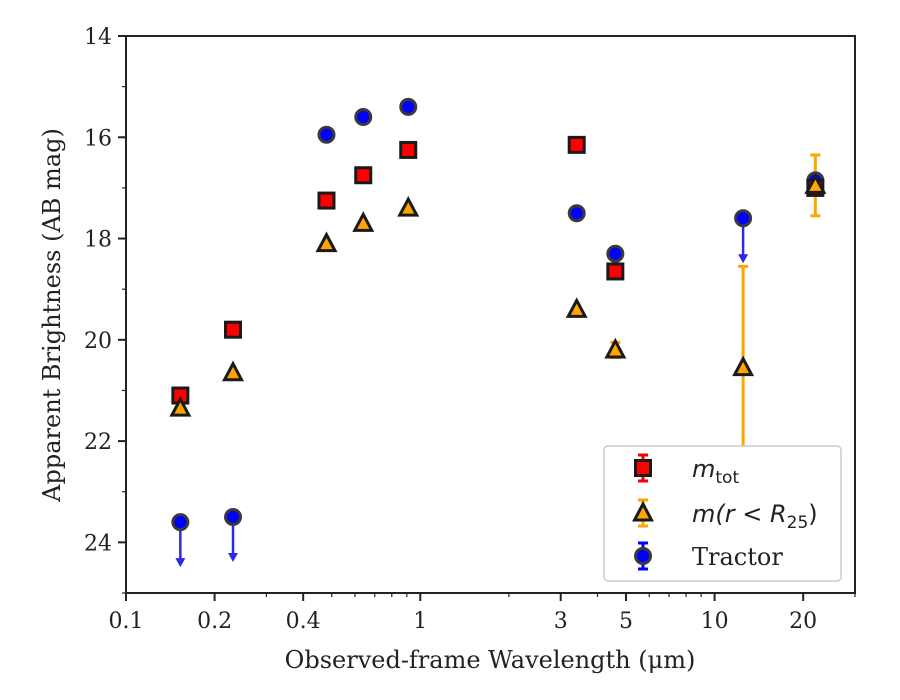 Image resolution: width=900 pixels, height=700 pixels. Describe the element at coordinates (98, 341) in the screenshot. I see `y-tick-label: 20` at that location.